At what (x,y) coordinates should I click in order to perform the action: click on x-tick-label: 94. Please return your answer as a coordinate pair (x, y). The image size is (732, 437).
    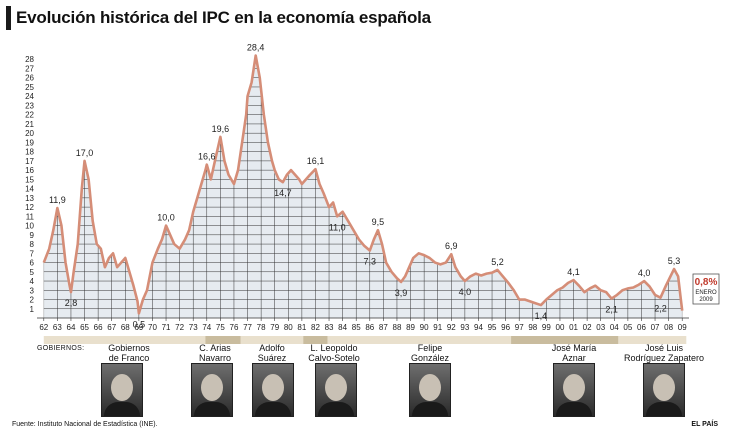
    Looking at the image, I should click on (478, 327).